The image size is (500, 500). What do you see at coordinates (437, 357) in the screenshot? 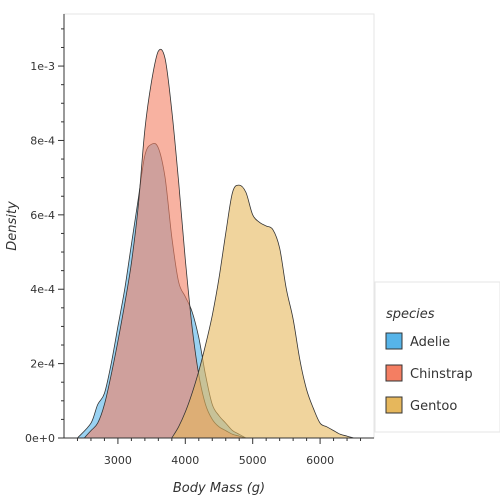
I see `legend: species Adelie Chinstrap Gentoo` at bounding box center [437, 357].